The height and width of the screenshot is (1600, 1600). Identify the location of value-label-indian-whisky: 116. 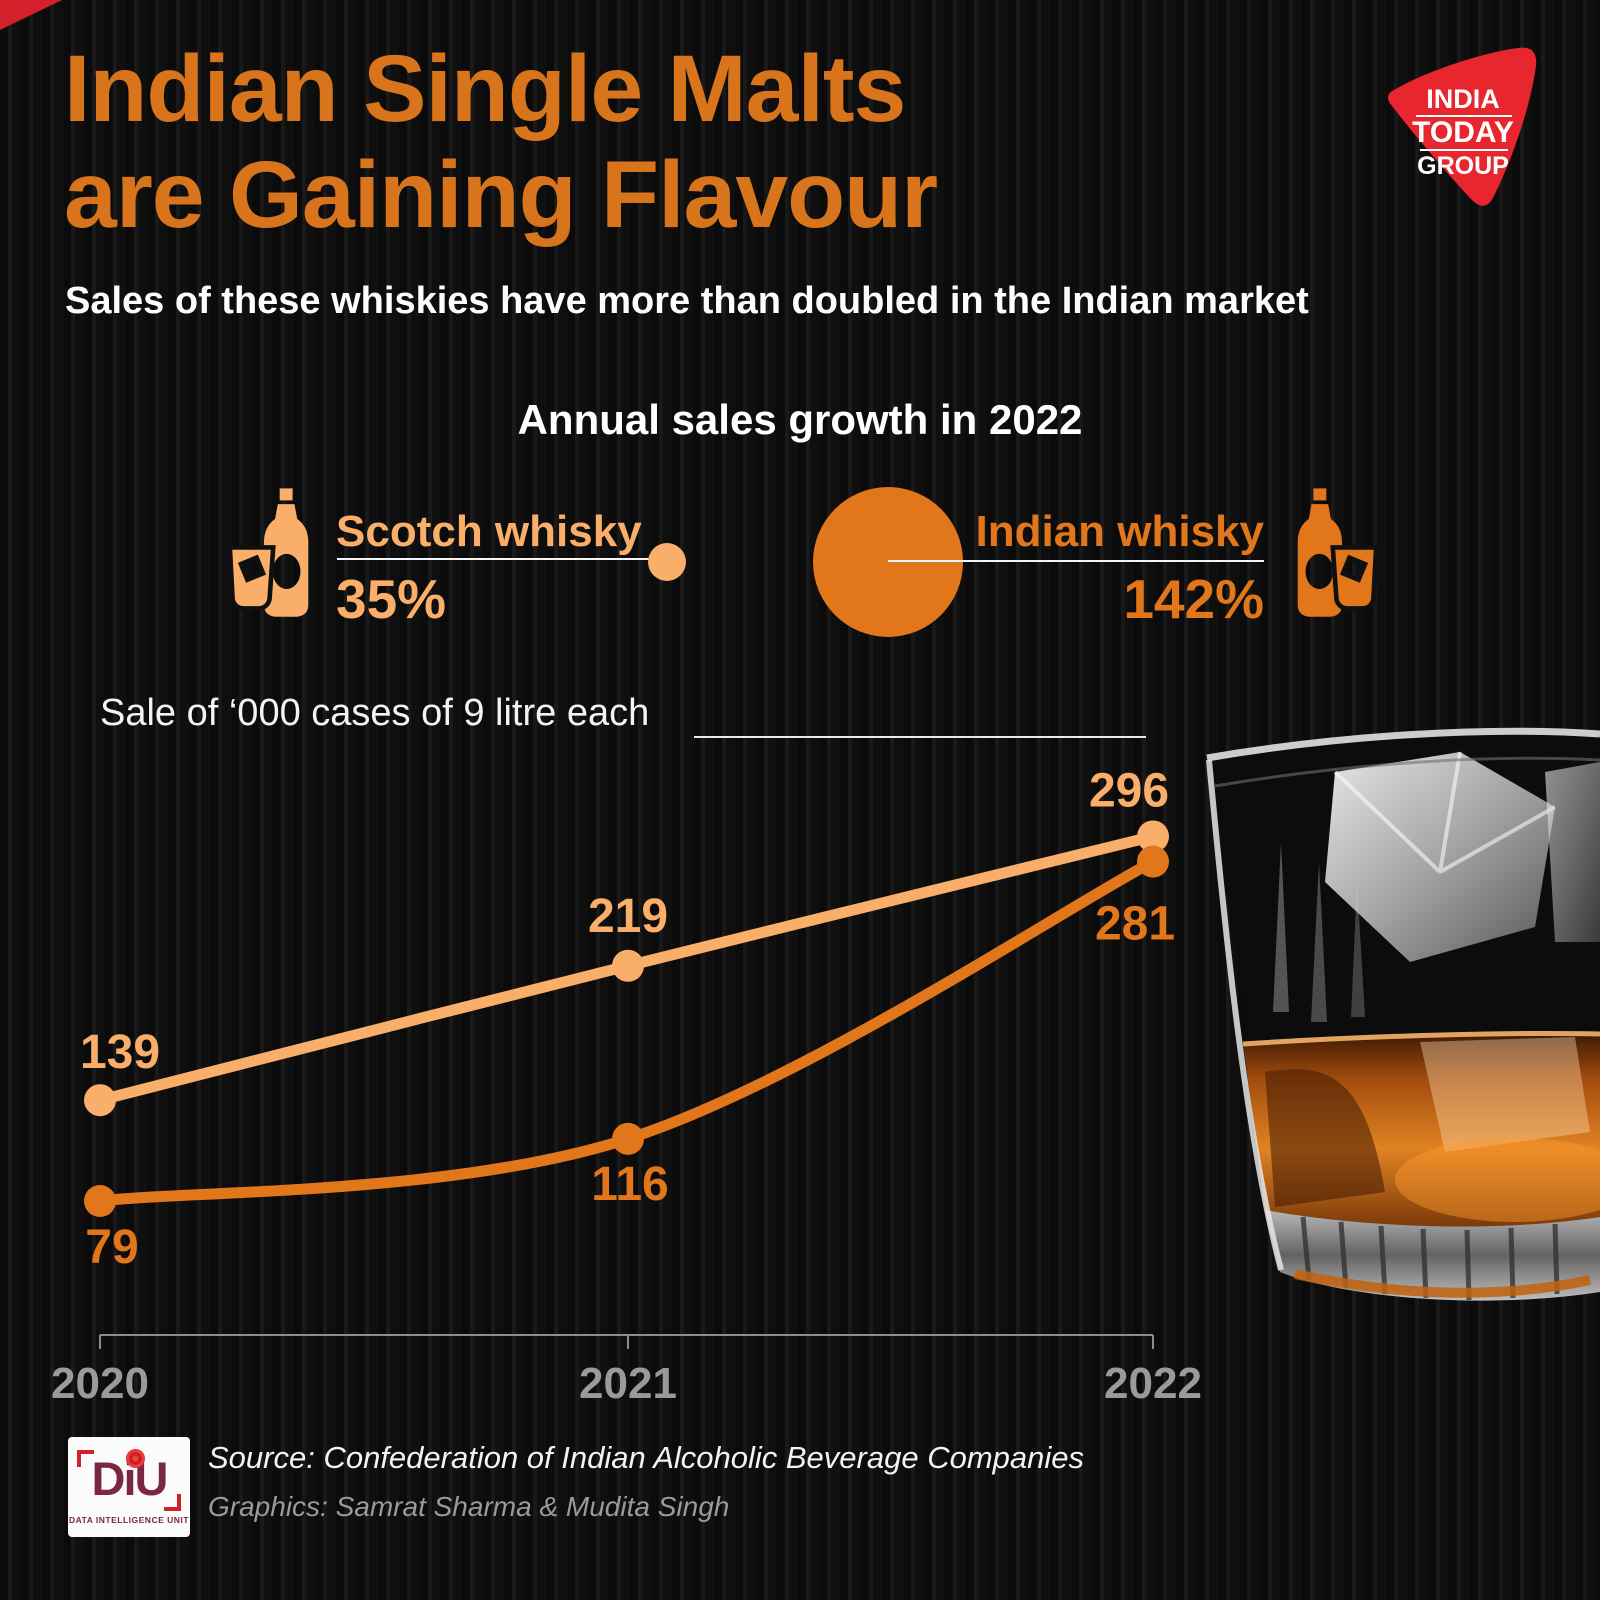
(629, 1184).